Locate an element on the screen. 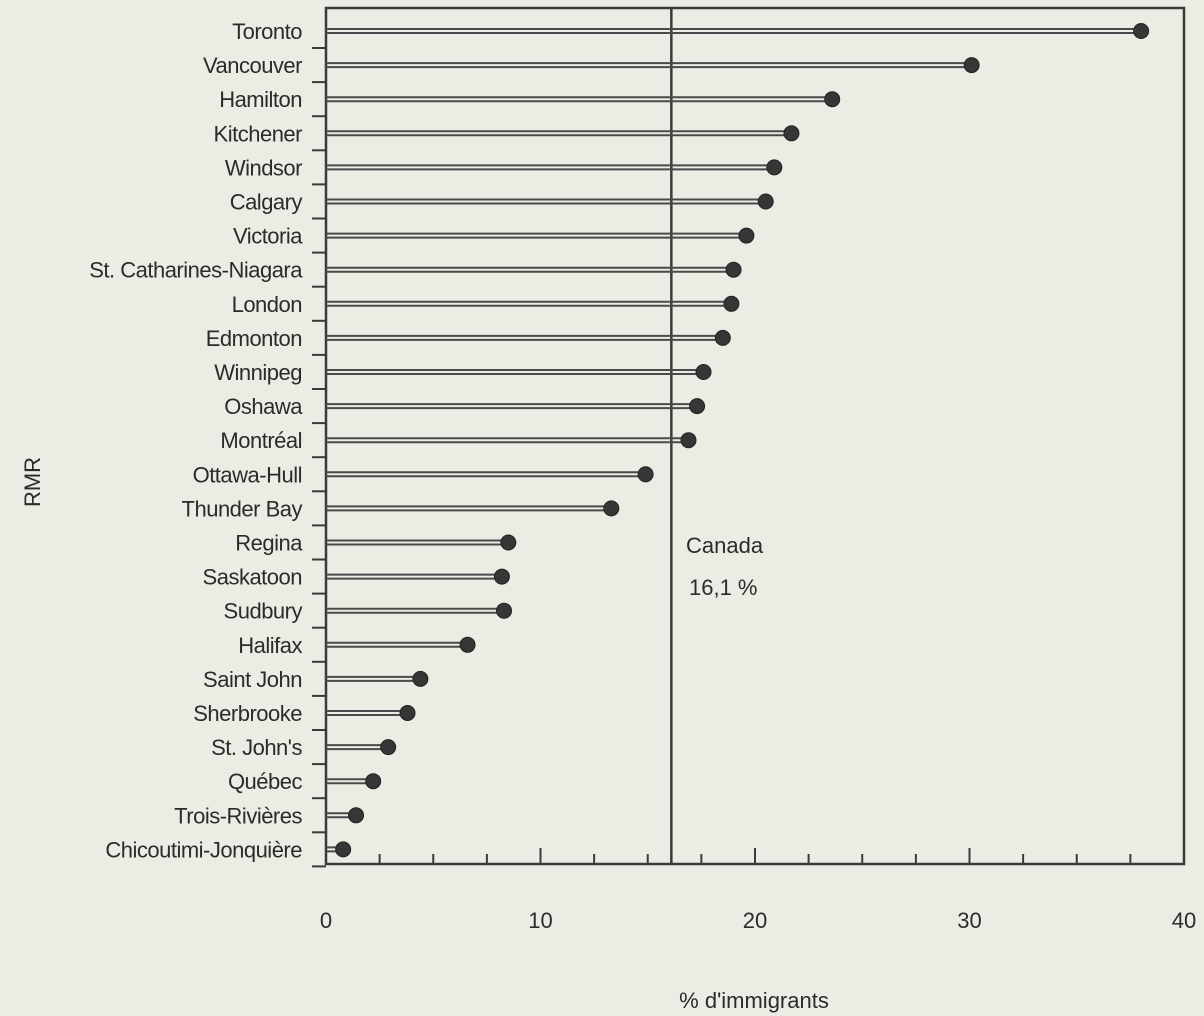 Image resolution: width=1204 pixels, height=1016 pixels. category-label: Oshawa is located at coordinates (263, 406).